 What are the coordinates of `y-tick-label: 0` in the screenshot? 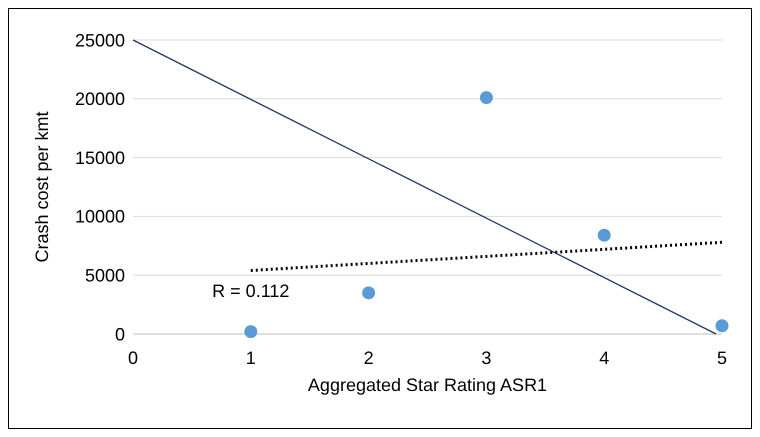 It's located at (119, 334).